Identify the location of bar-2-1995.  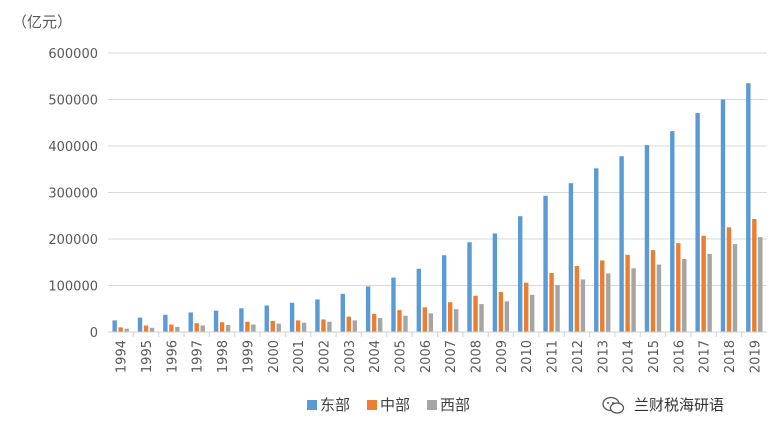
(152, 329).